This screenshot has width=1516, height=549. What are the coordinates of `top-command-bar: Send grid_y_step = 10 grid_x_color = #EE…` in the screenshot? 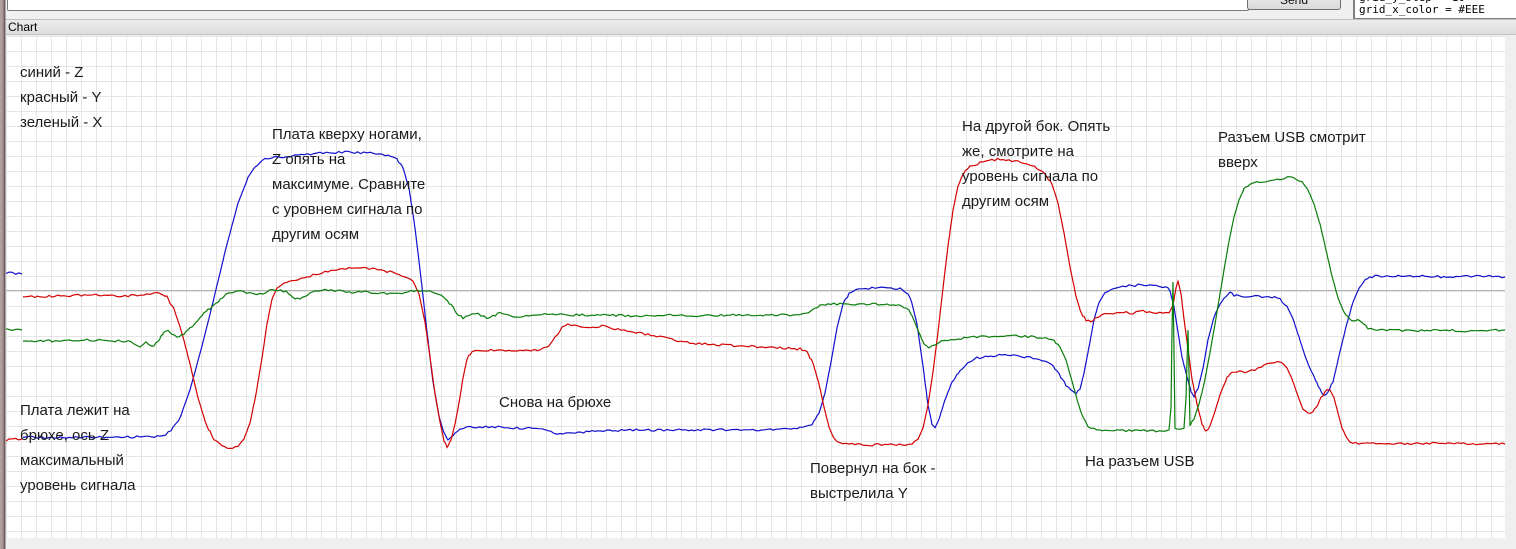 It's located at (761, 9).